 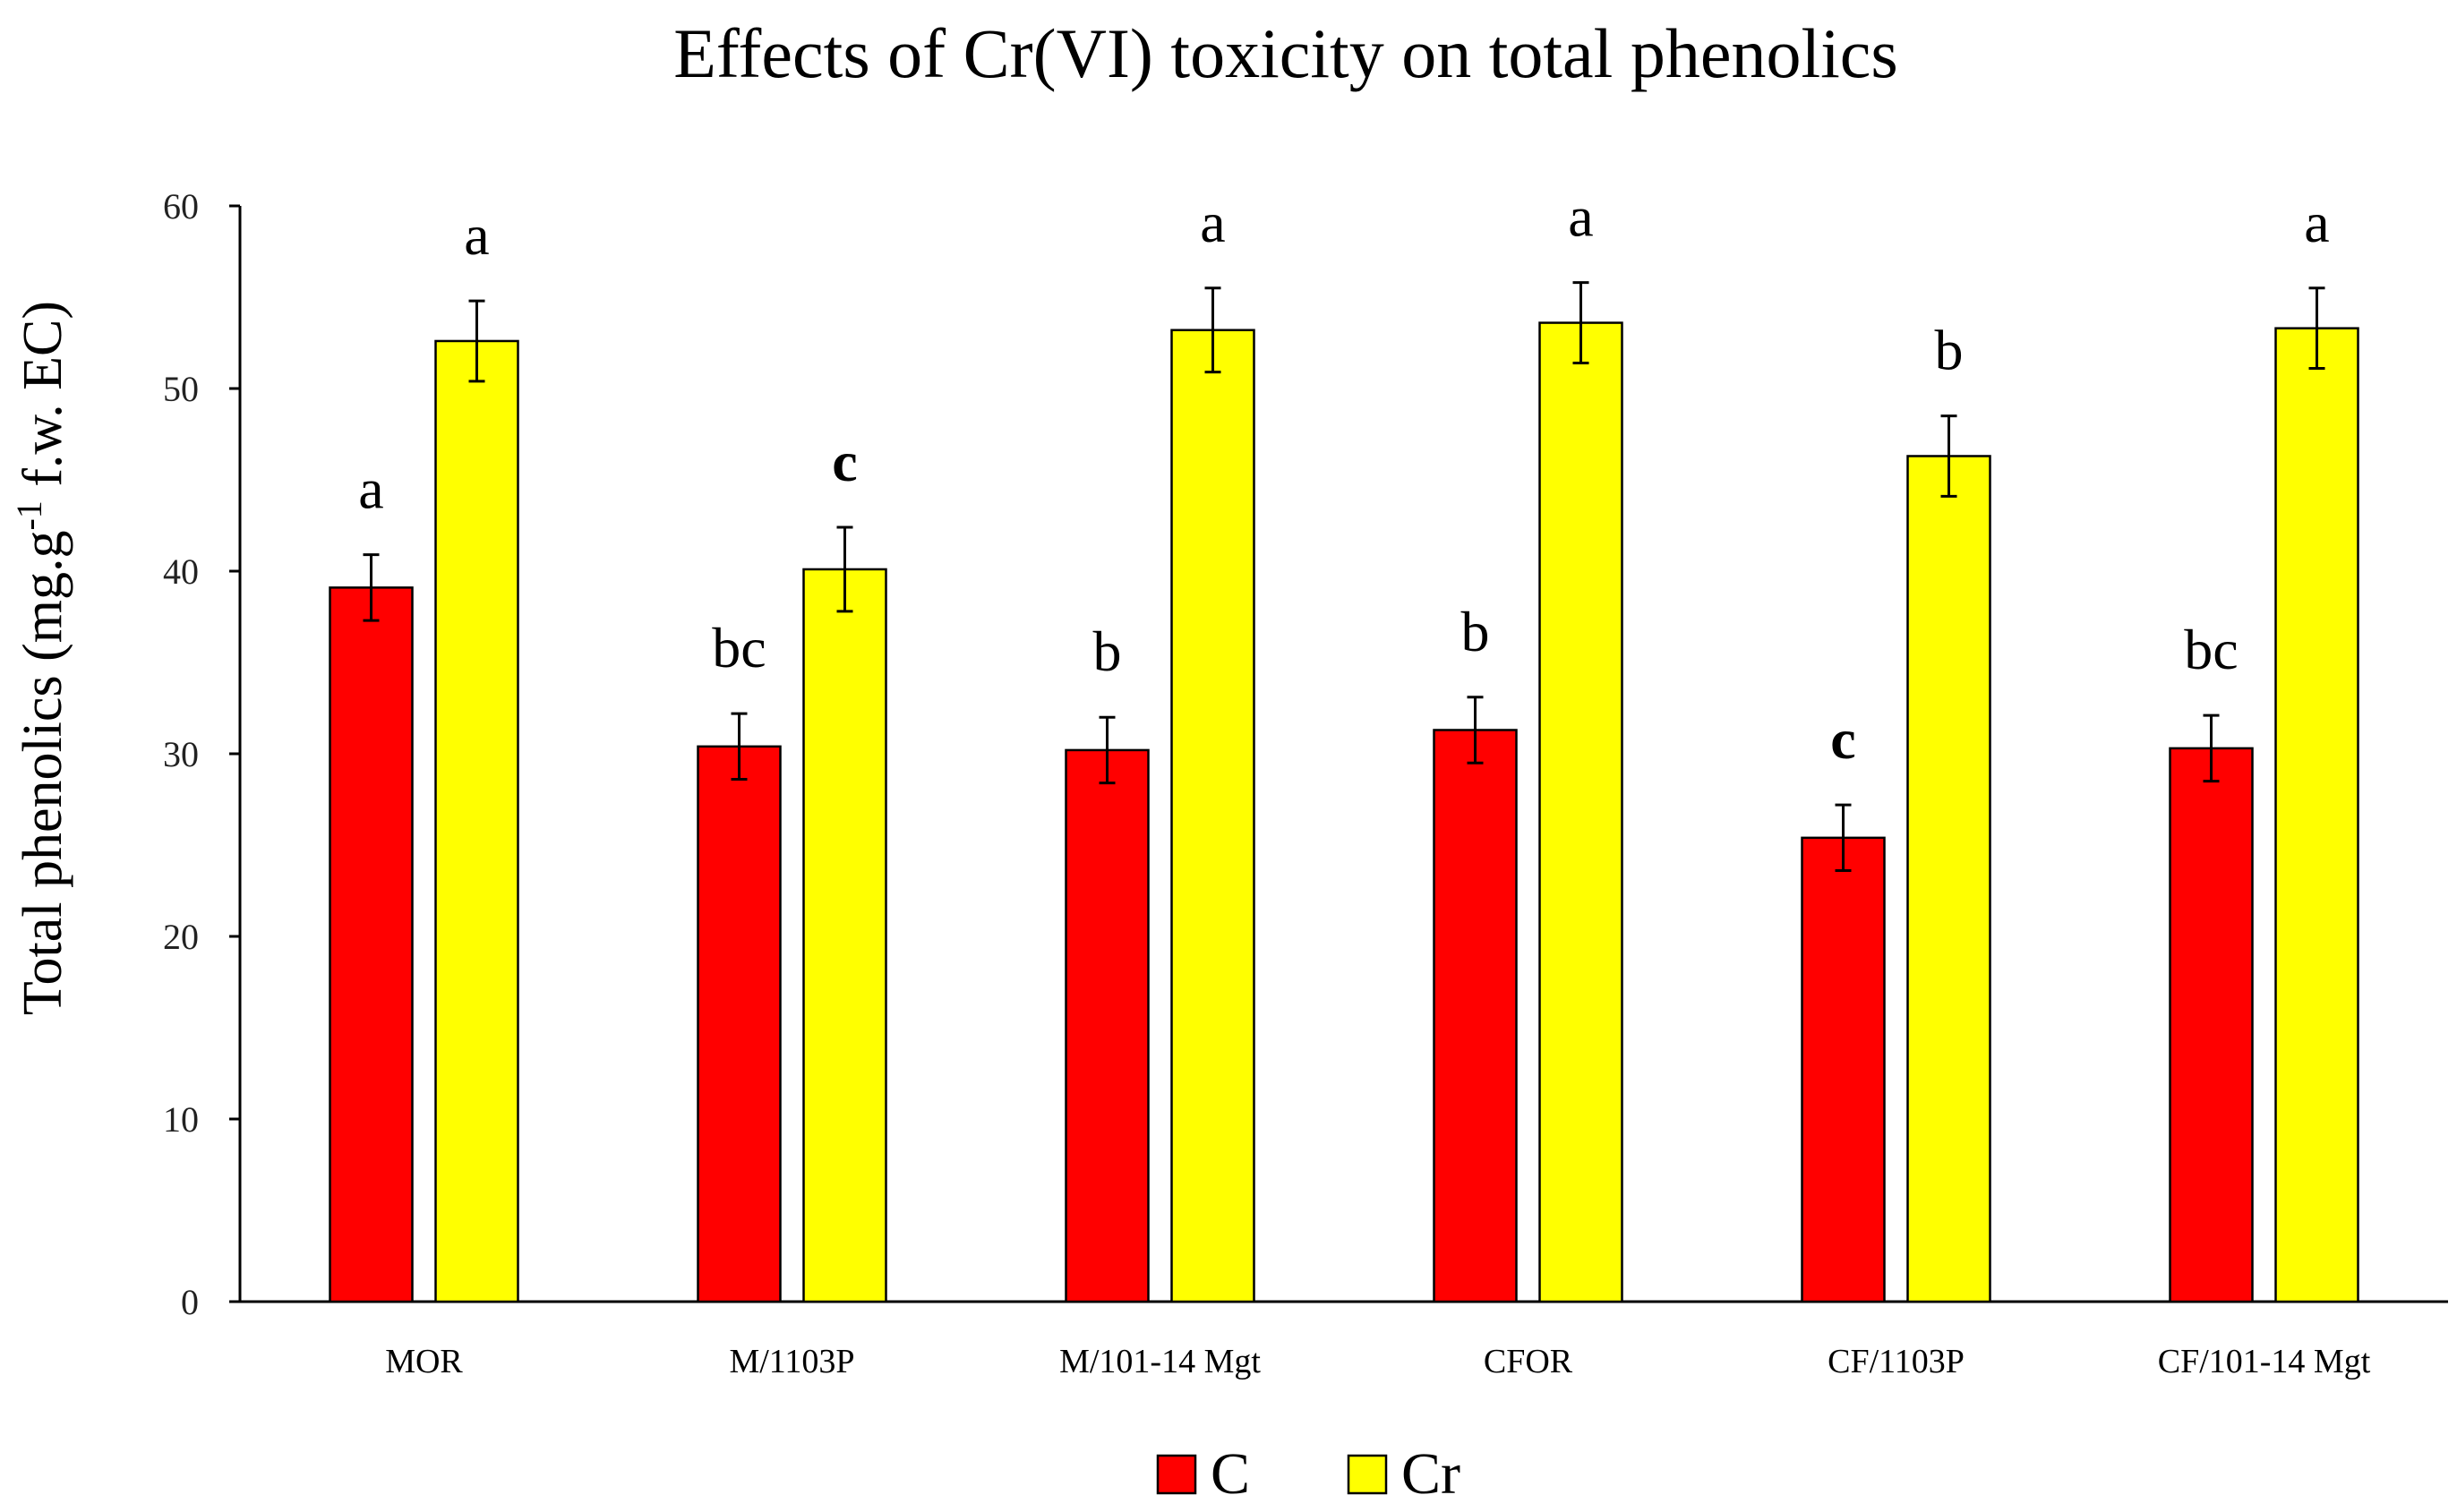 I want to click on y-tick-label: 0, so click(x=190, y=1302).